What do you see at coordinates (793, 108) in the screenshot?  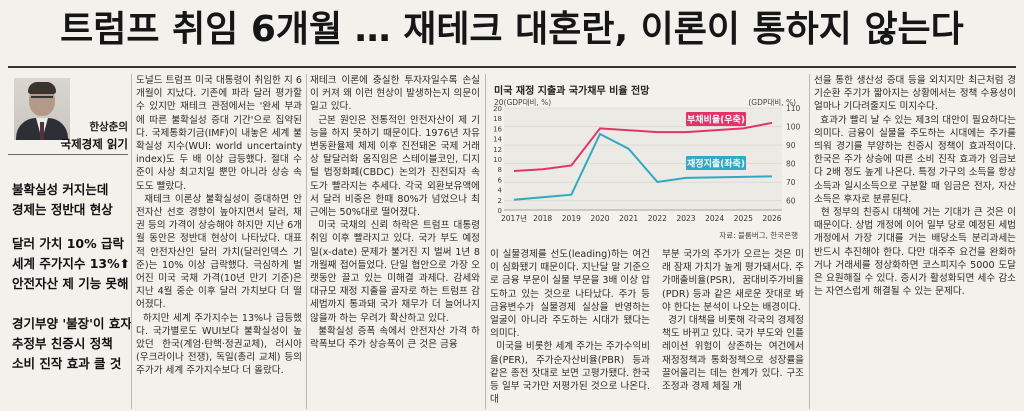 I see `right-tick-label: 110` at bounding box center [793, 108].